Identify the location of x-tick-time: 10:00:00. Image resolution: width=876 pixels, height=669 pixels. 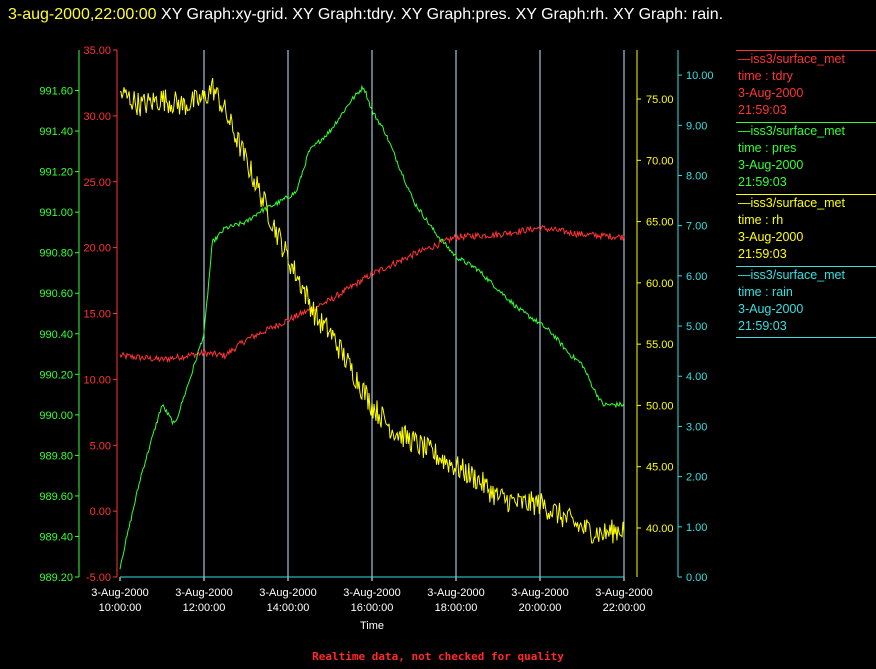
(120, 608).